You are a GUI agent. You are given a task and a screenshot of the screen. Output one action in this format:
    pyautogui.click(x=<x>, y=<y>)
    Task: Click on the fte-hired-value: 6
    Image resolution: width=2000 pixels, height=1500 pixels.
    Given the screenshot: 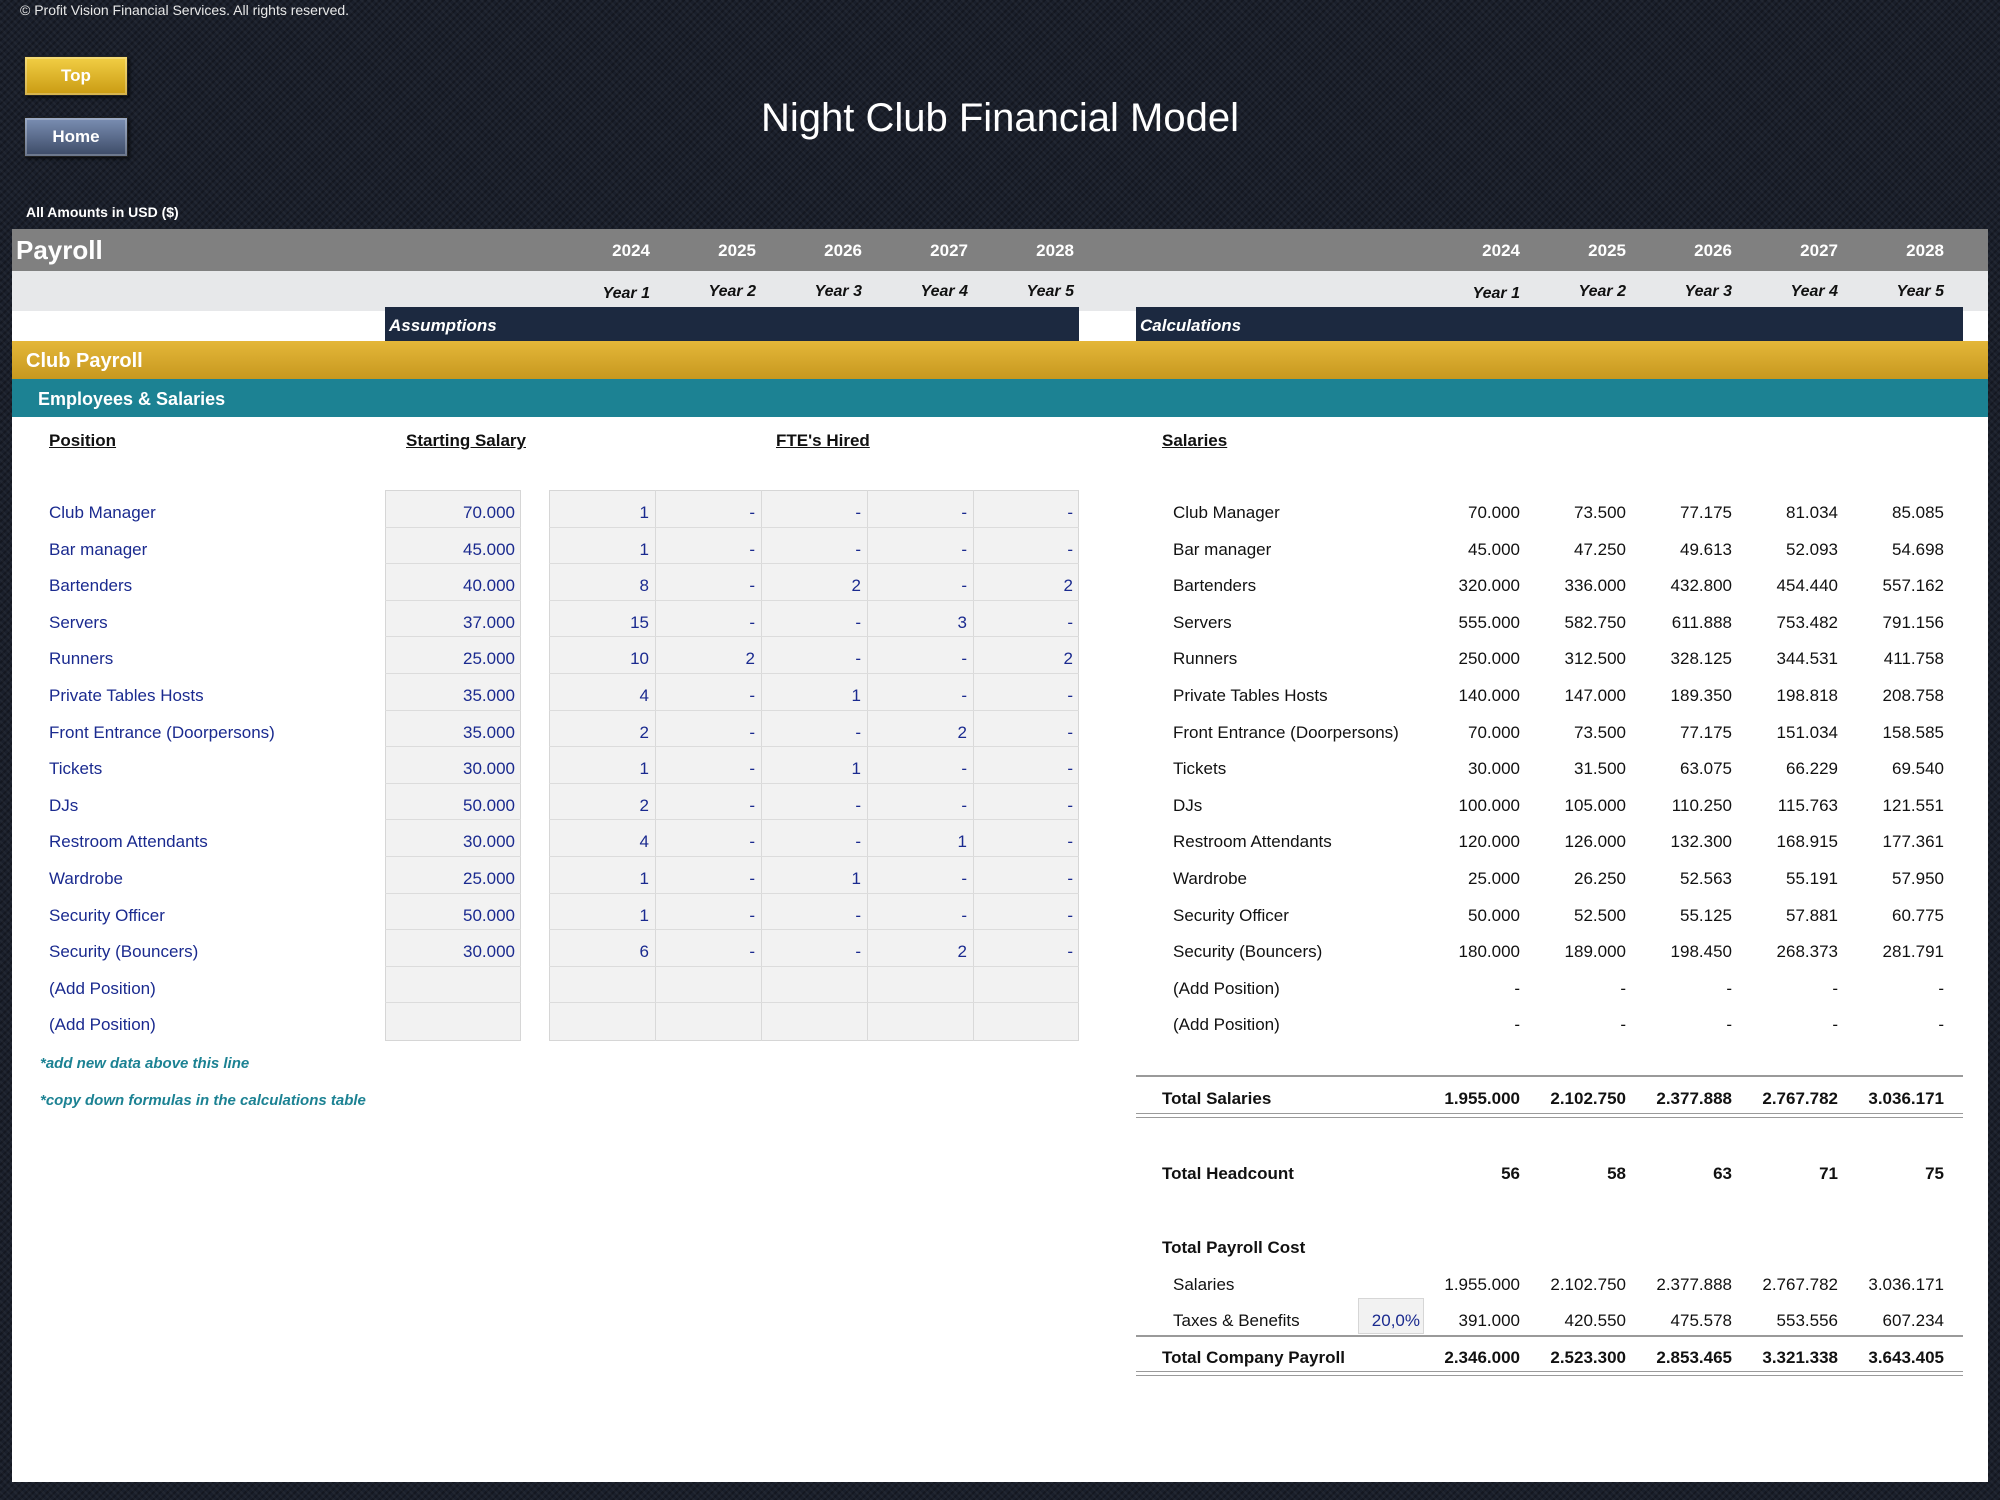 What is the action you would take?
    pyautogui.click(x=644, y=951)
    